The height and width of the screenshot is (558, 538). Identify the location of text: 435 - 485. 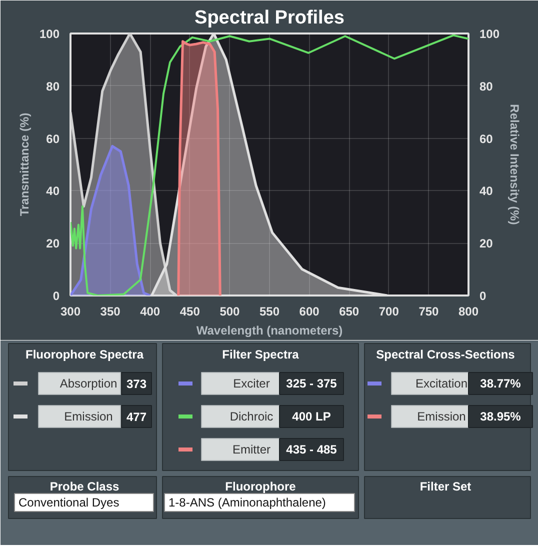
(312, 449).